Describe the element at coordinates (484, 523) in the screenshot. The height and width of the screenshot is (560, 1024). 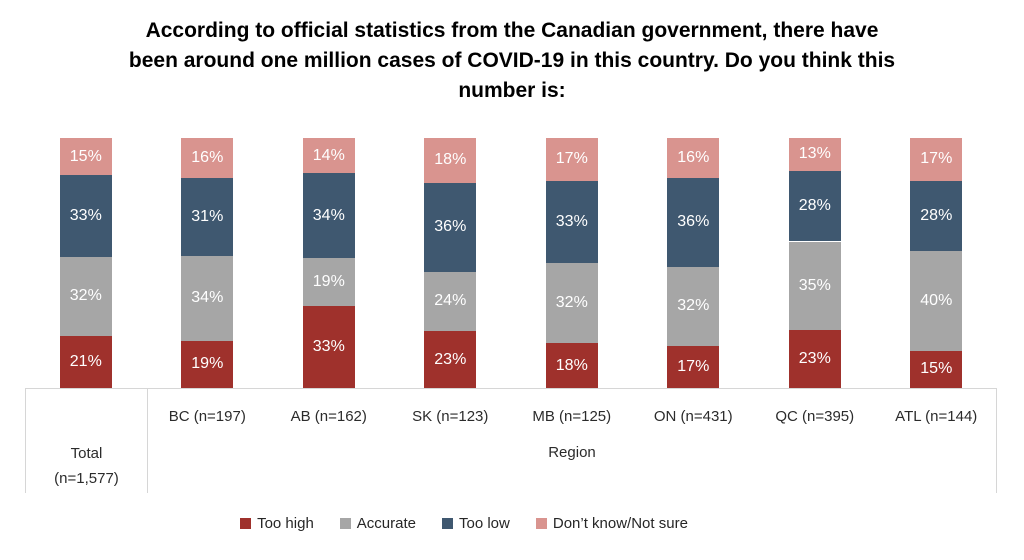
I see `legend-label: Too low` at that location.